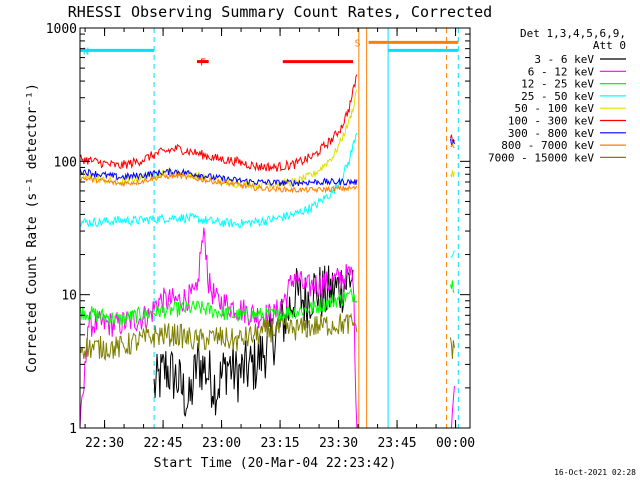 The height and width of the screenshot is (480, 640). Describe the element at coordinates (203, 63) in the screenshot. I see `flag-label: F` at that location.